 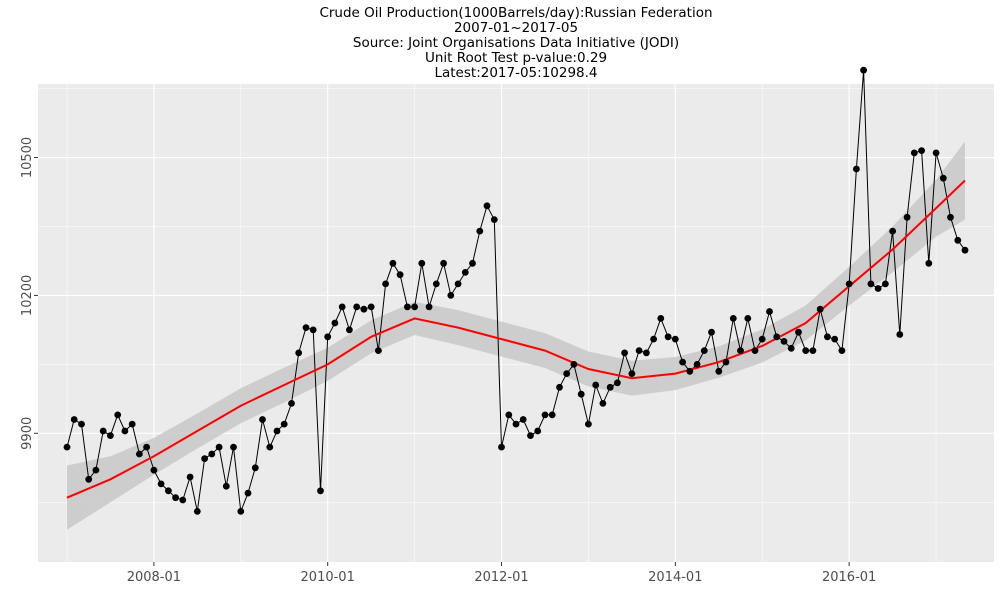 I want to click on x-tick-label: 2012-01, so click(x=501, y=577).